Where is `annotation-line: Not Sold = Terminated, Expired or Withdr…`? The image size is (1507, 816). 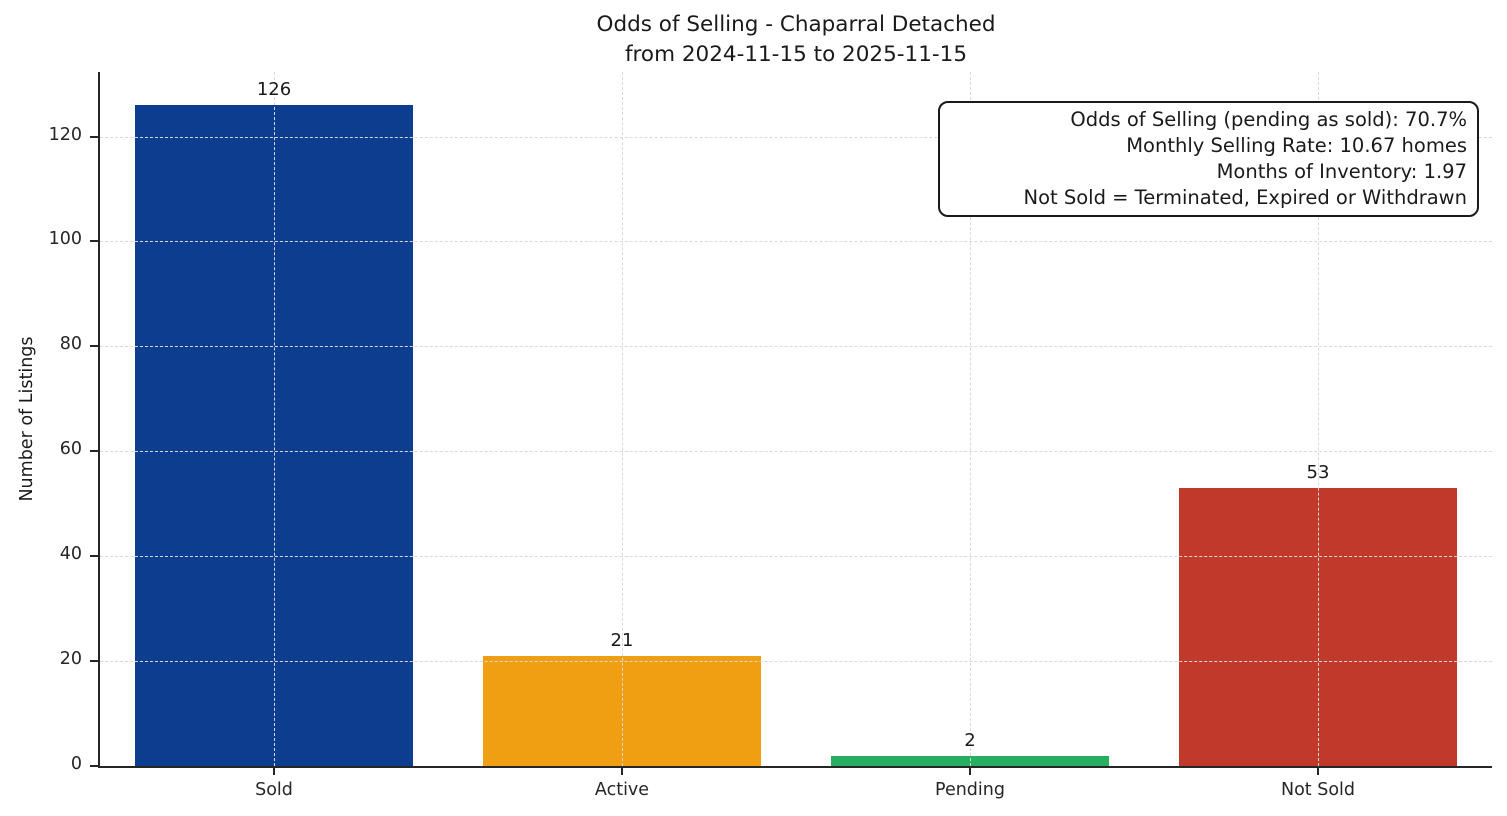 annotation-line: Not Sold = Terminated, Expired or Withdr… is located at coordinates (1245, 197).